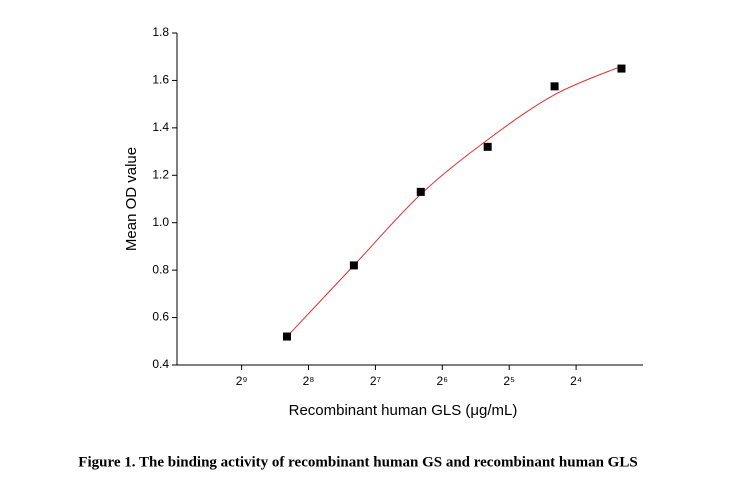 This screenshot has width=746, height=488. Describe the element at coordinates (509, 381) in the screenshot. I see `x-tick-label: 2⁵` at that location.